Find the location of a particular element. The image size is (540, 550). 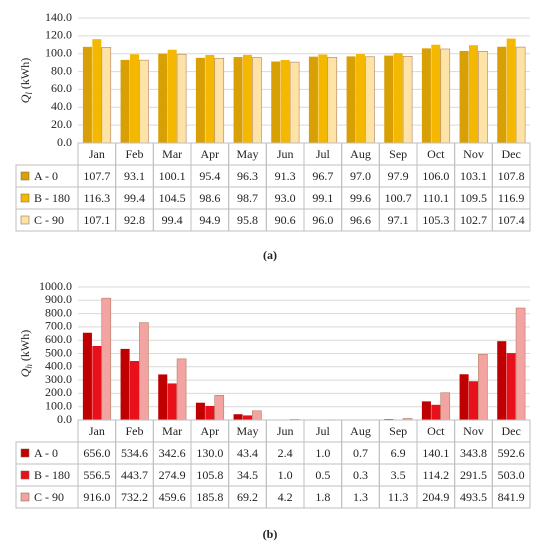

legend-label: A - 0 is located at coordinates (46, 176).